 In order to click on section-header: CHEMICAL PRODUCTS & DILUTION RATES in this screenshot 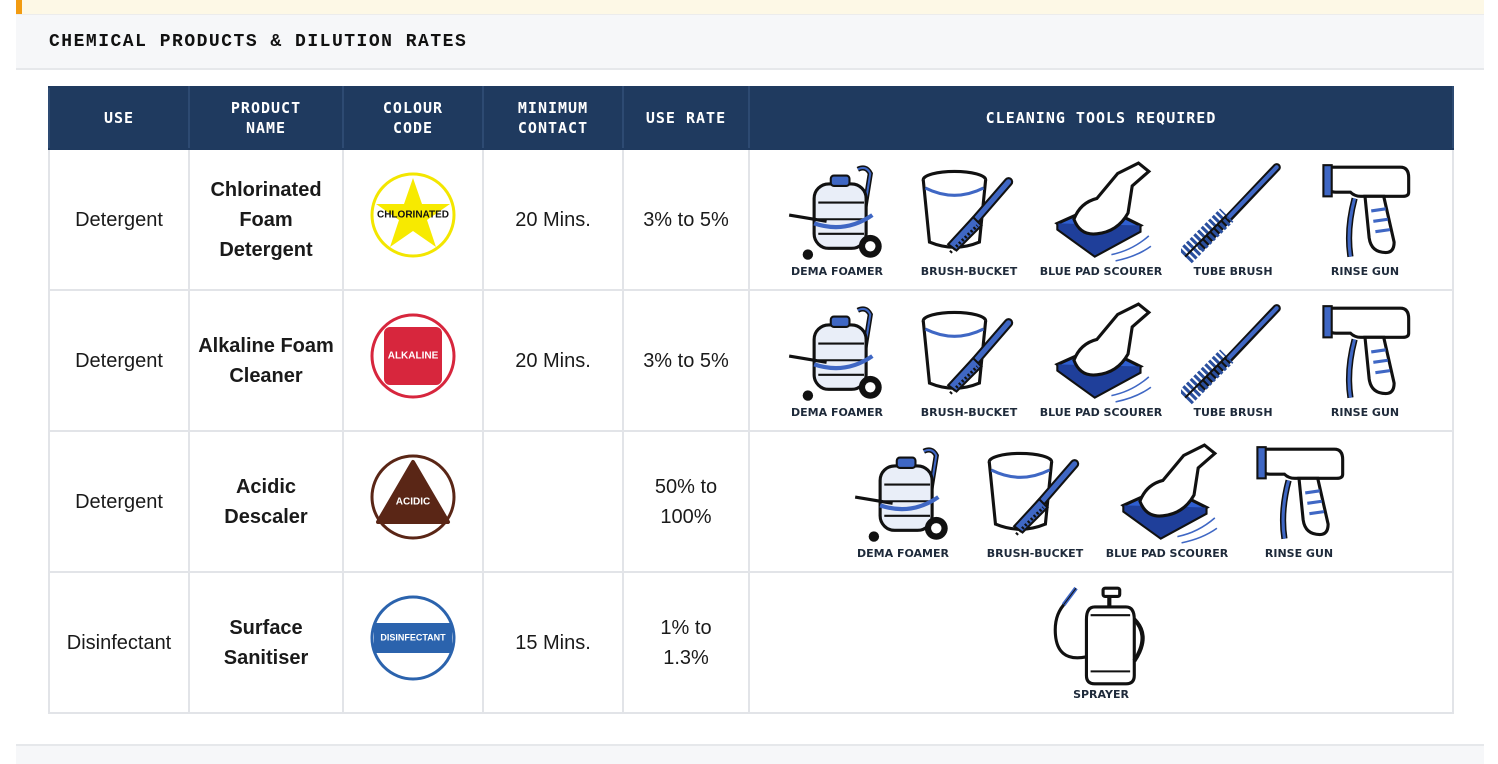, I will do `click(750, 42)`.